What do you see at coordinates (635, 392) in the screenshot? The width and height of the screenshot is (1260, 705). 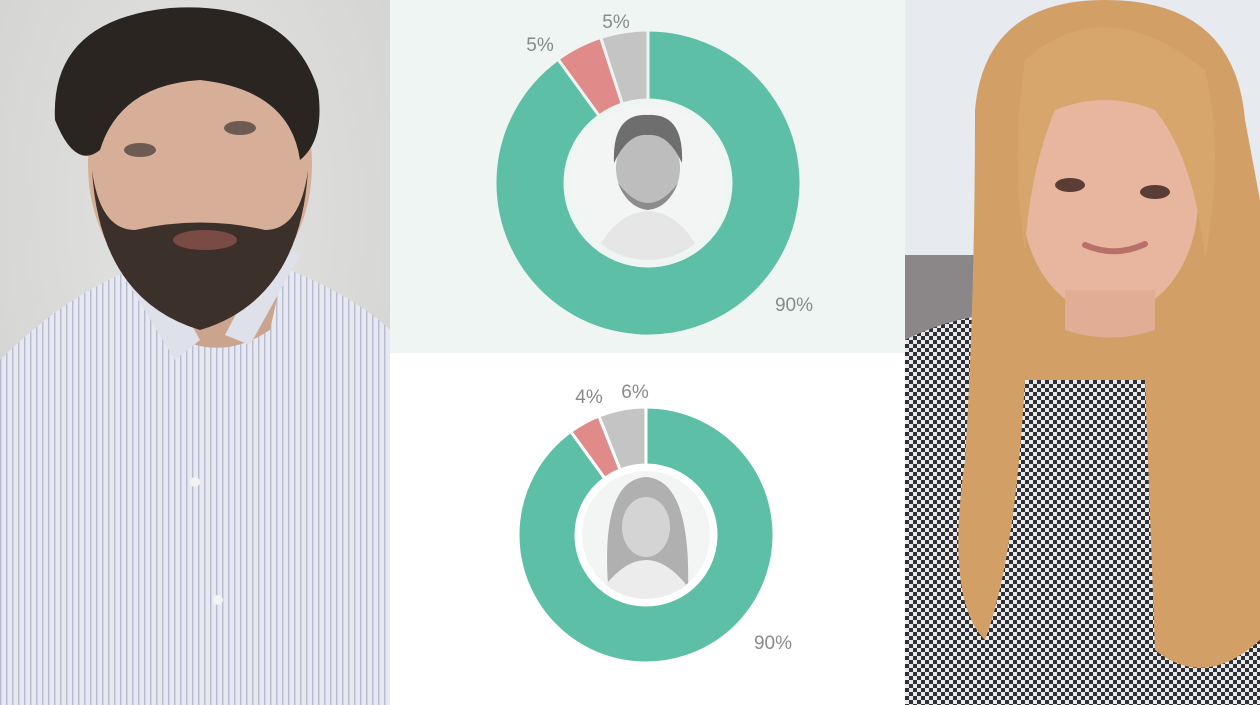 I see `percent-label: 6%` at bounding box center [635, 392].